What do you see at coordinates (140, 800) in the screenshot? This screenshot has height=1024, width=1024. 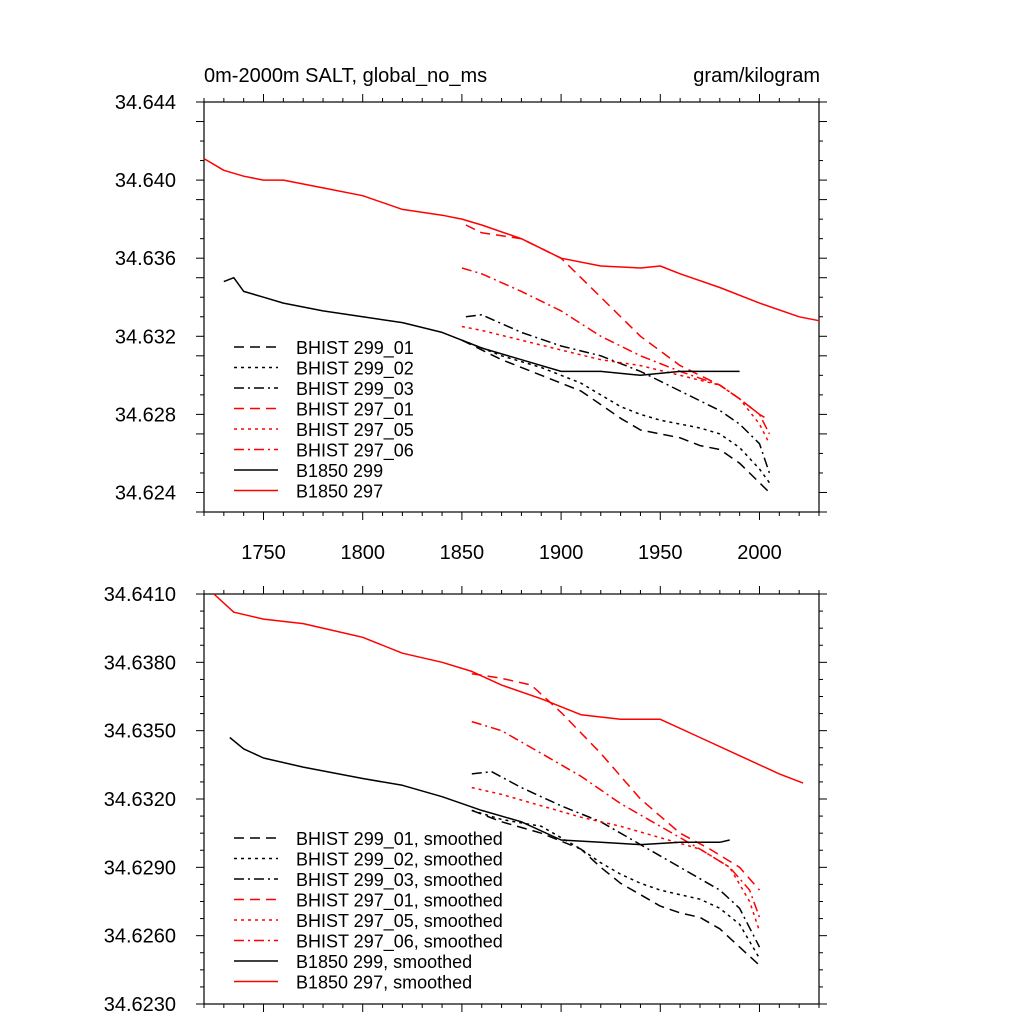 I see `y-tick-label: 34.6320` at bounding box center [140, 800].